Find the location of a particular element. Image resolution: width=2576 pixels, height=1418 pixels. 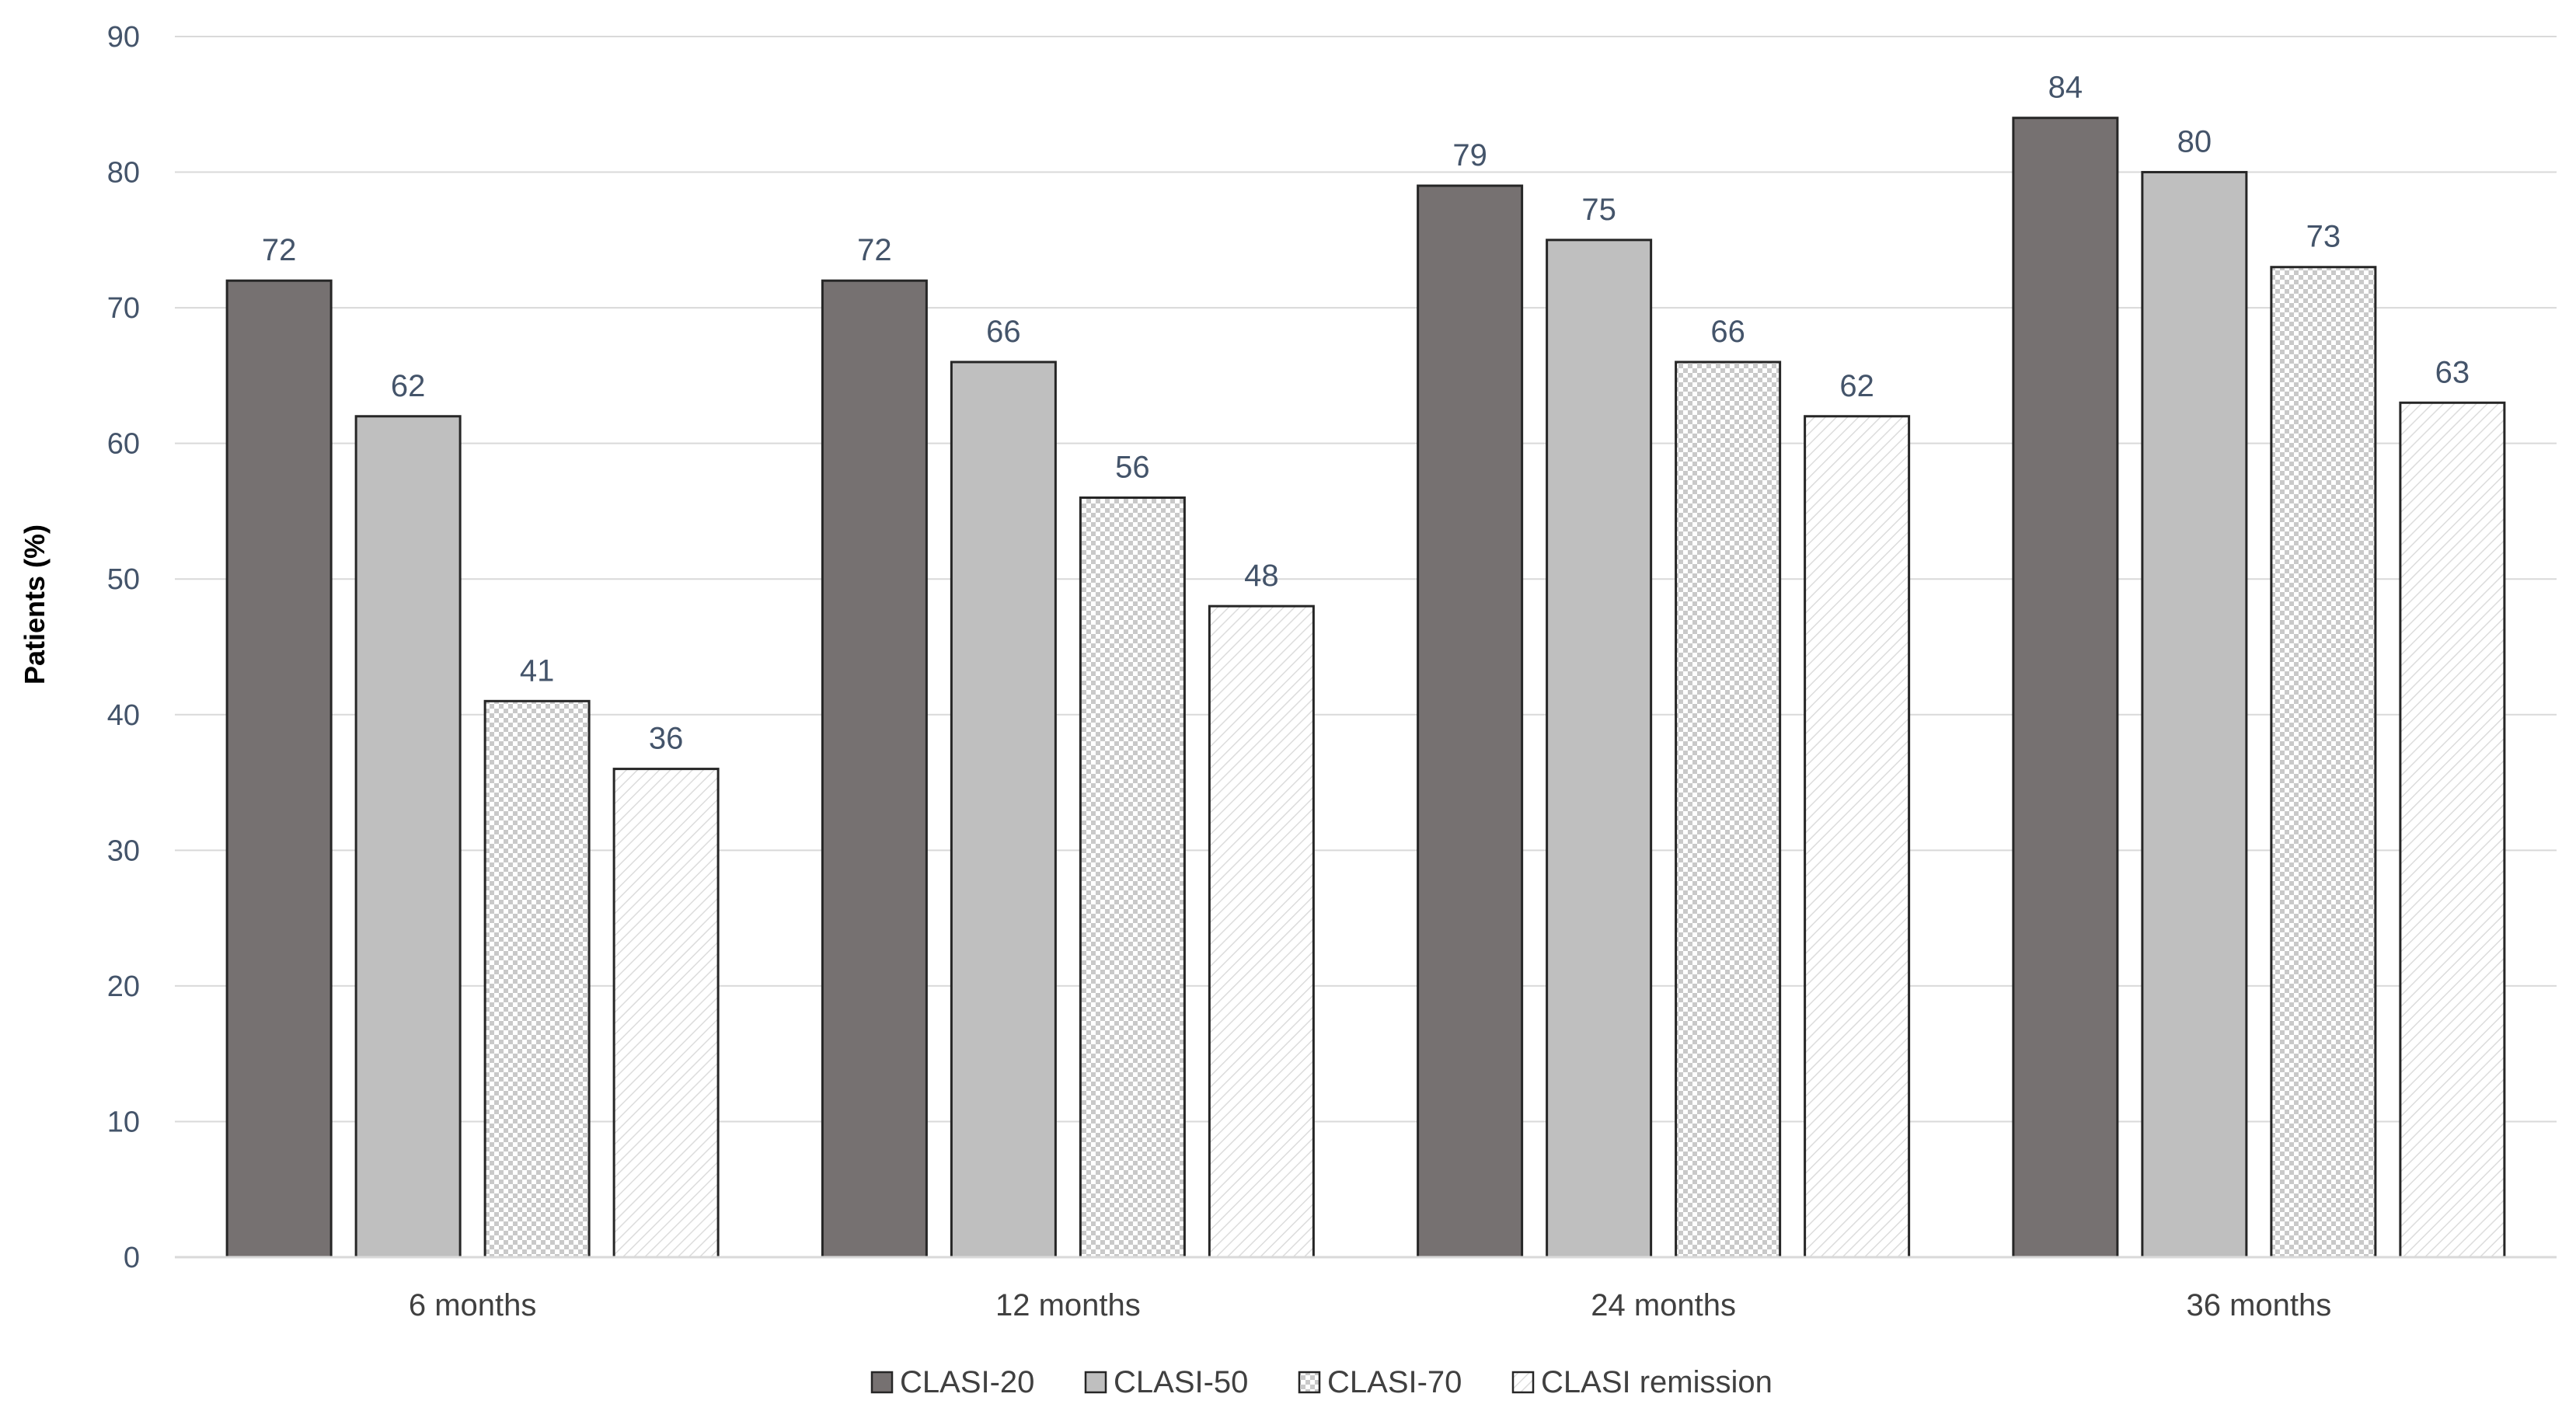

data-label: 80 is located at coordinates (2194, 142).